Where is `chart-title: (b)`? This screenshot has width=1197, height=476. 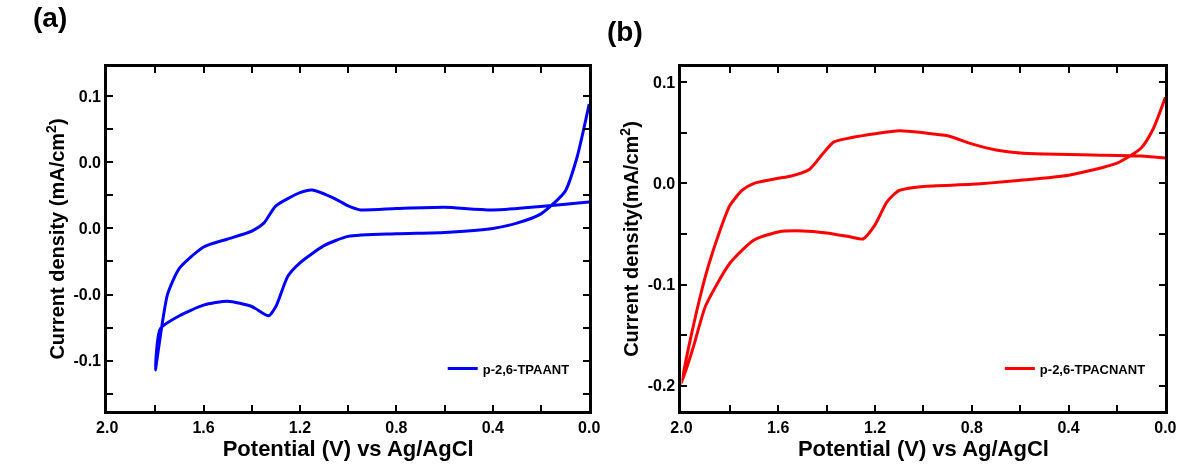 chart-title: (b) is located at coordinates (625, 31).